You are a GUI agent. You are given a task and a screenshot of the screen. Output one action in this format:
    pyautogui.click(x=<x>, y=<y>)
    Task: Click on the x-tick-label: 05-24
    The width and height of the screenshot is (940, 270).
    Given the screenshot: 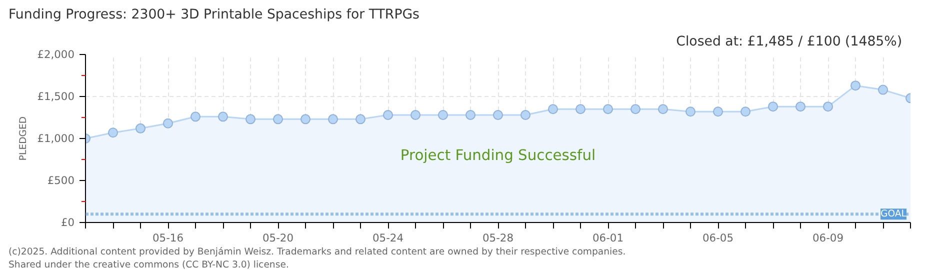 What is the action you would take?
    pyautogui.click(x=388, y=238)
    